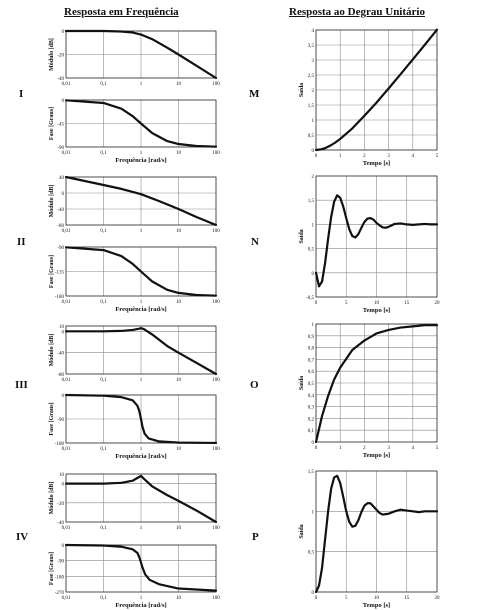  Describe the element at coordinates (364, 156) in the screenshot. I see `x-tick-label: 2` at that location.